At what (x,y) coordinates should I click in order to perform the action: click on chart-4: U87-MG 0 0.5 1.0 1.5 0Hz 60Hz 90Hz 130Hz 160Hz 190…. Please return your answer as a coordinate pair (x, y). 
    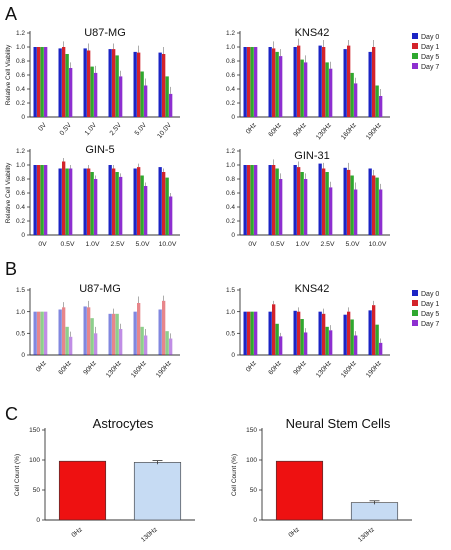
    Looking at the image, I should click on (98, 331).